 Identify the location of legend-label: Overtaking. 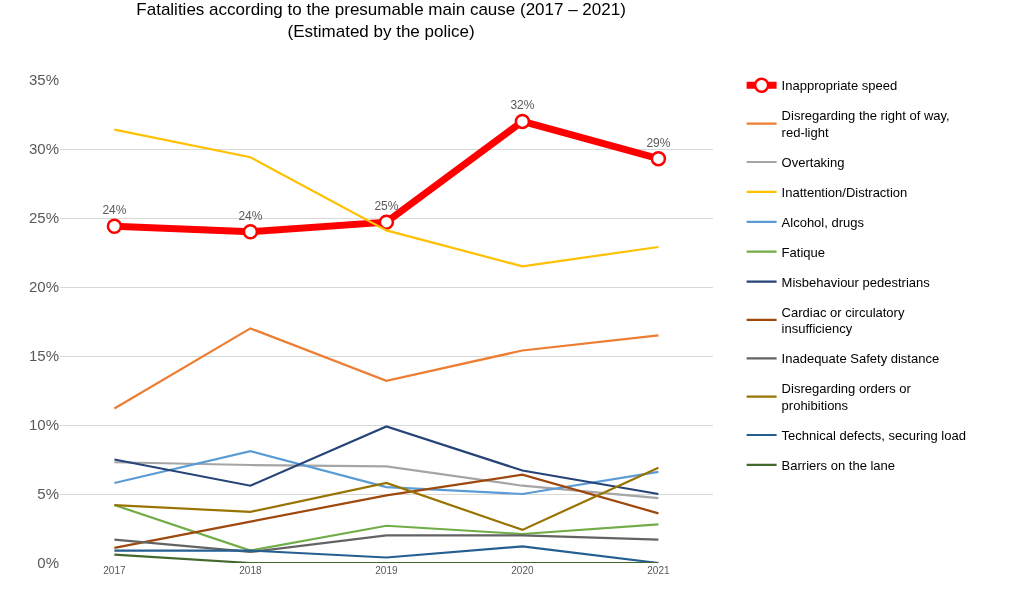
(813, 163).